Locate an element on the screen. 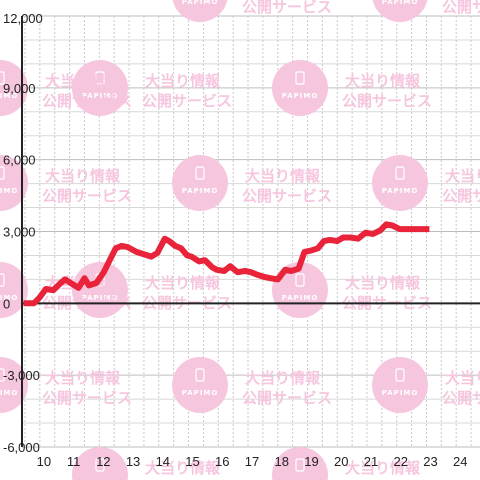  x-tick-label: 13 is located at coordinates (133, 461).